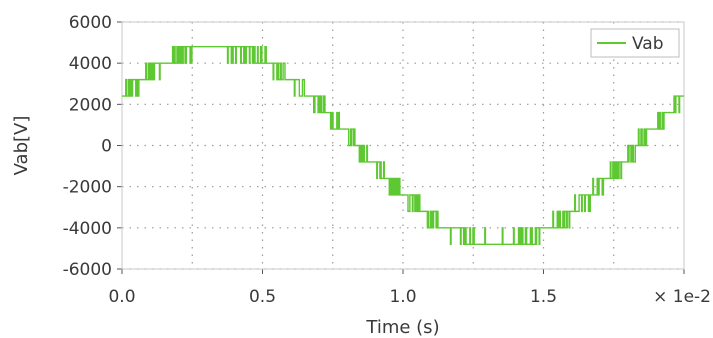 This screenshot has height=338, width=713. Describe the element at coordinates (262, 297) in the screenshot. I see `x-tick-label: 0.5` at that location.